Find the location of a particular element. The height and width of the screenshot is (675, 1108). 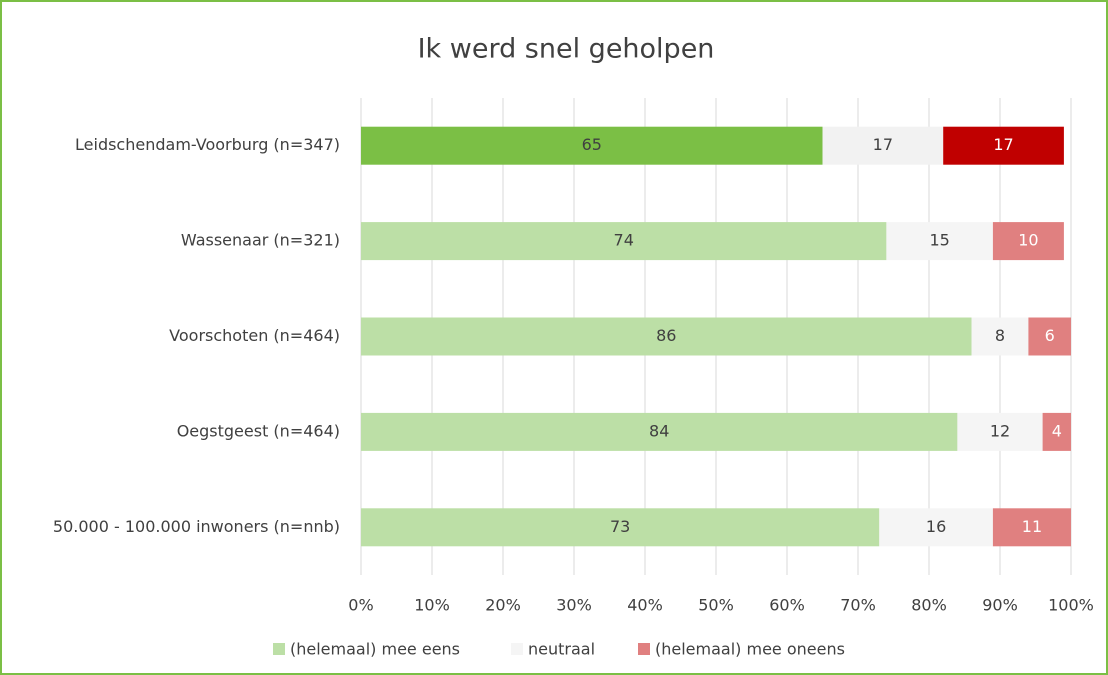

category-label: 50.000 - 100.000 inwoners (n=nnb) is located at coordinates (196, 526).